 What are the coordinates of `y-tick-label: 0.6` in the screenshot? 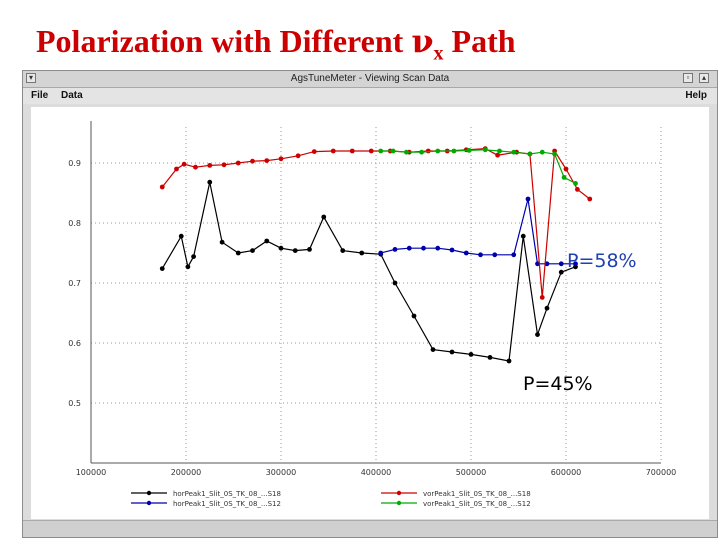 It's located at (74, 343).